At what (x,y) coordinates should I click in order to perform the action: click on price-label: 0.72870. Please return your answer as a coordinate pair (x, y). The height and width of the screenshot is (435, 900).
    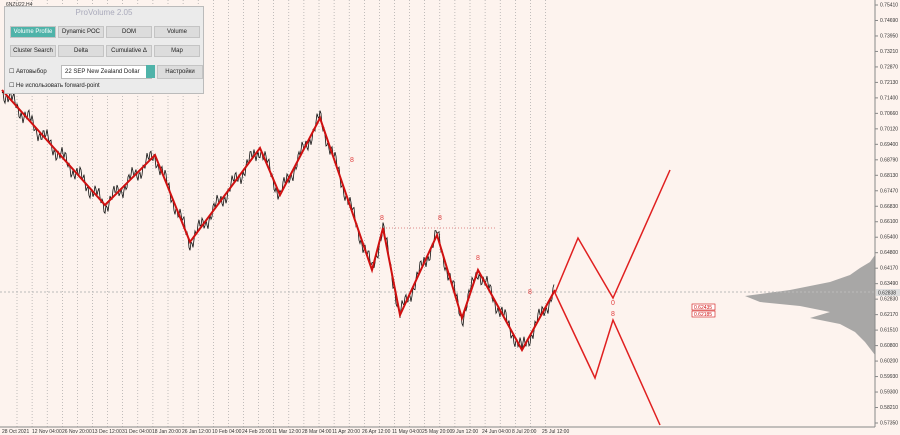
    Looking at the image, I should click on (889, 67).